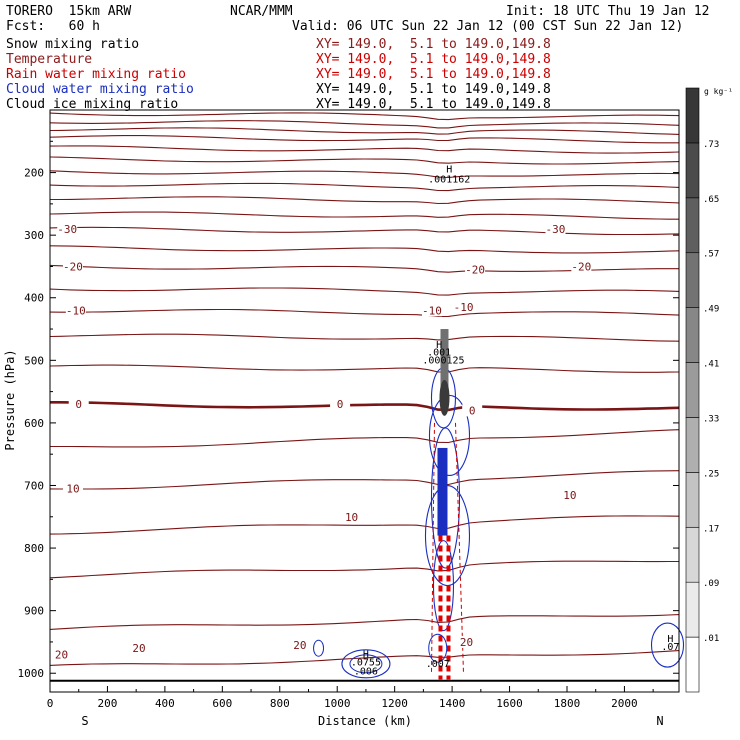  Describe the element at coordinates (366, 671) in the screenshot. I see `extremum-annotation: .006` at that location.